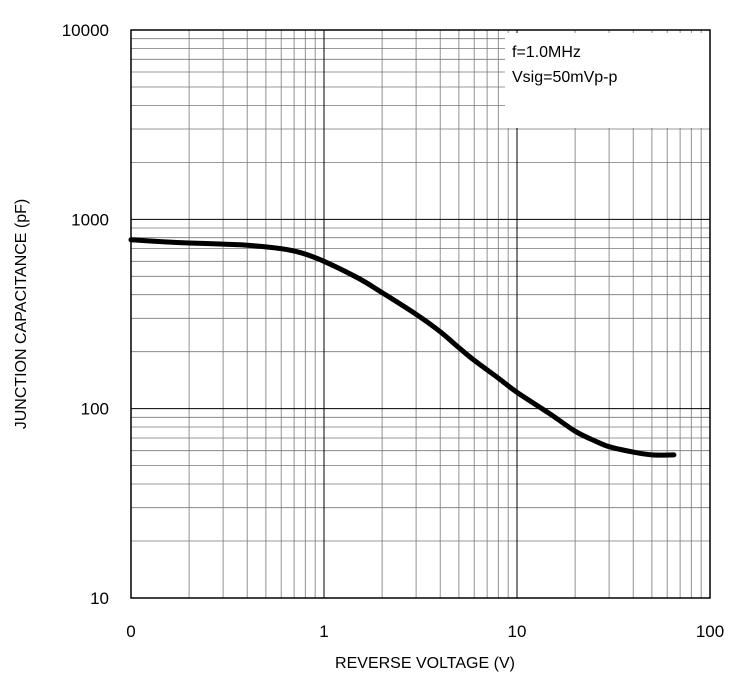 This screenshot has height=700, width=750. Describe the element at coordinates (425, 631) in the screenshot. I see `x-tick-labels: 0 1 10 100` at that location.